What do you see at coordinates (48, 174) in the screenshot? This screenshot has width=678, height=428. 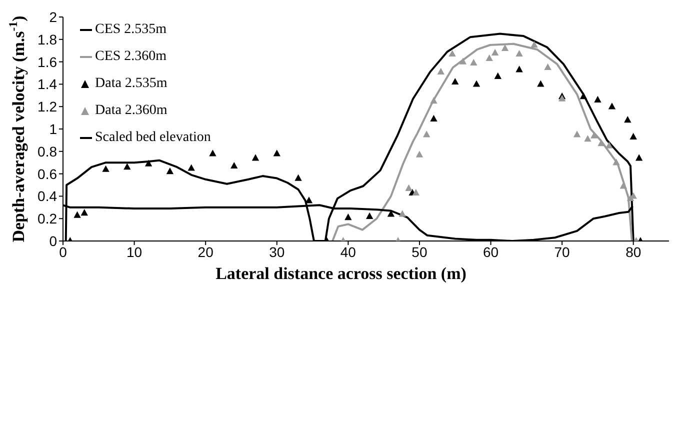 I see `y-tick-label: 0.6` at bounding box center [48, 174].